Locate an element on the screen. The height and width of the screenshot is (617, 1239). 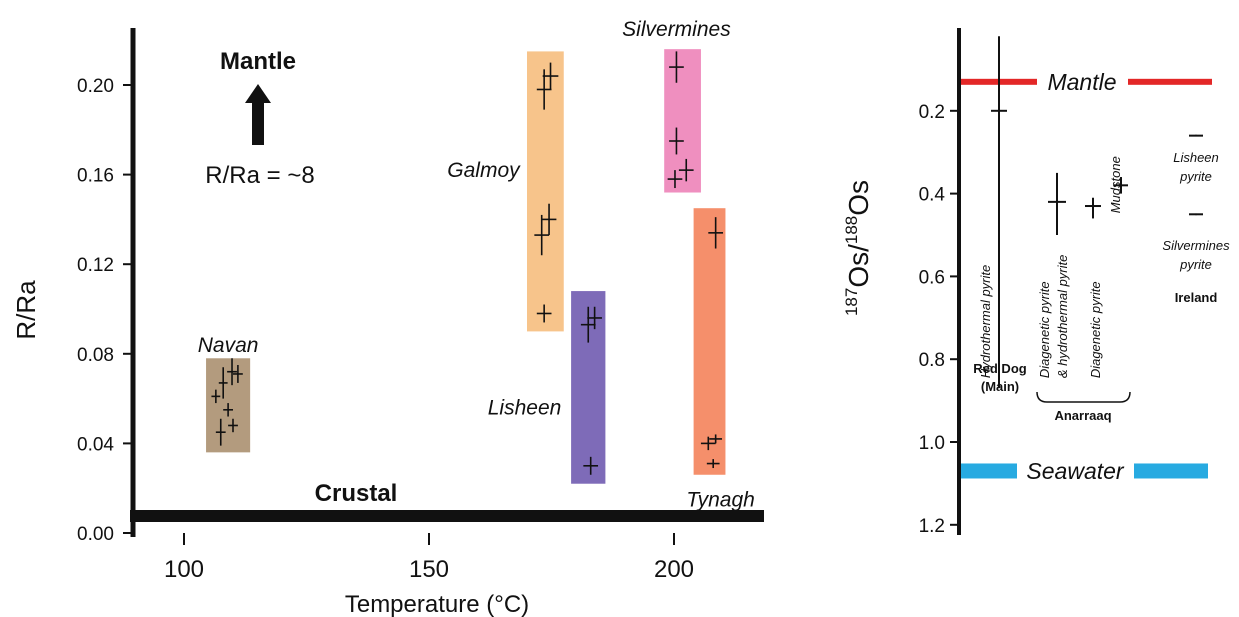
r-y-tick-label-5: 1.2 is located at coordinates (932, 526).